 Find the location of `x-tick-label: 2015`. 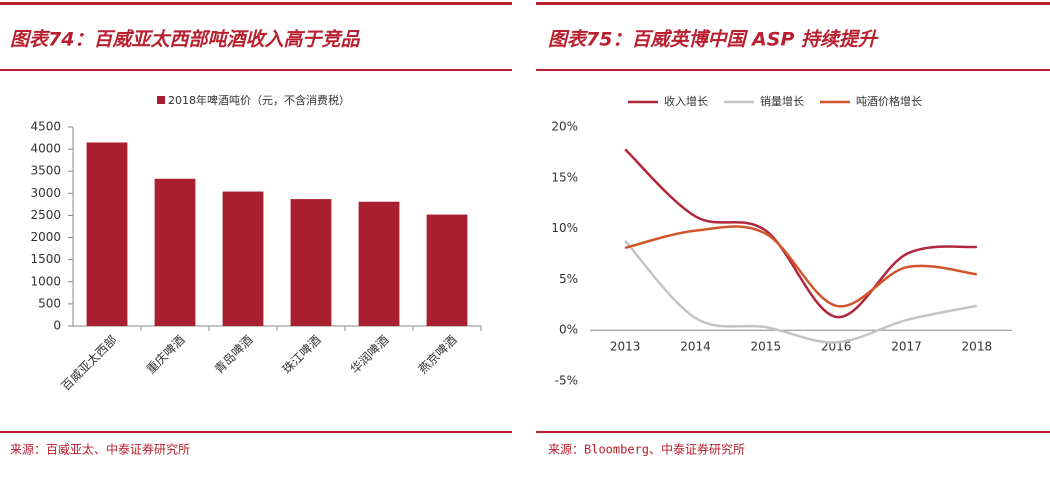

x-tick-label: 2015 is located at coordinates (766, 347).